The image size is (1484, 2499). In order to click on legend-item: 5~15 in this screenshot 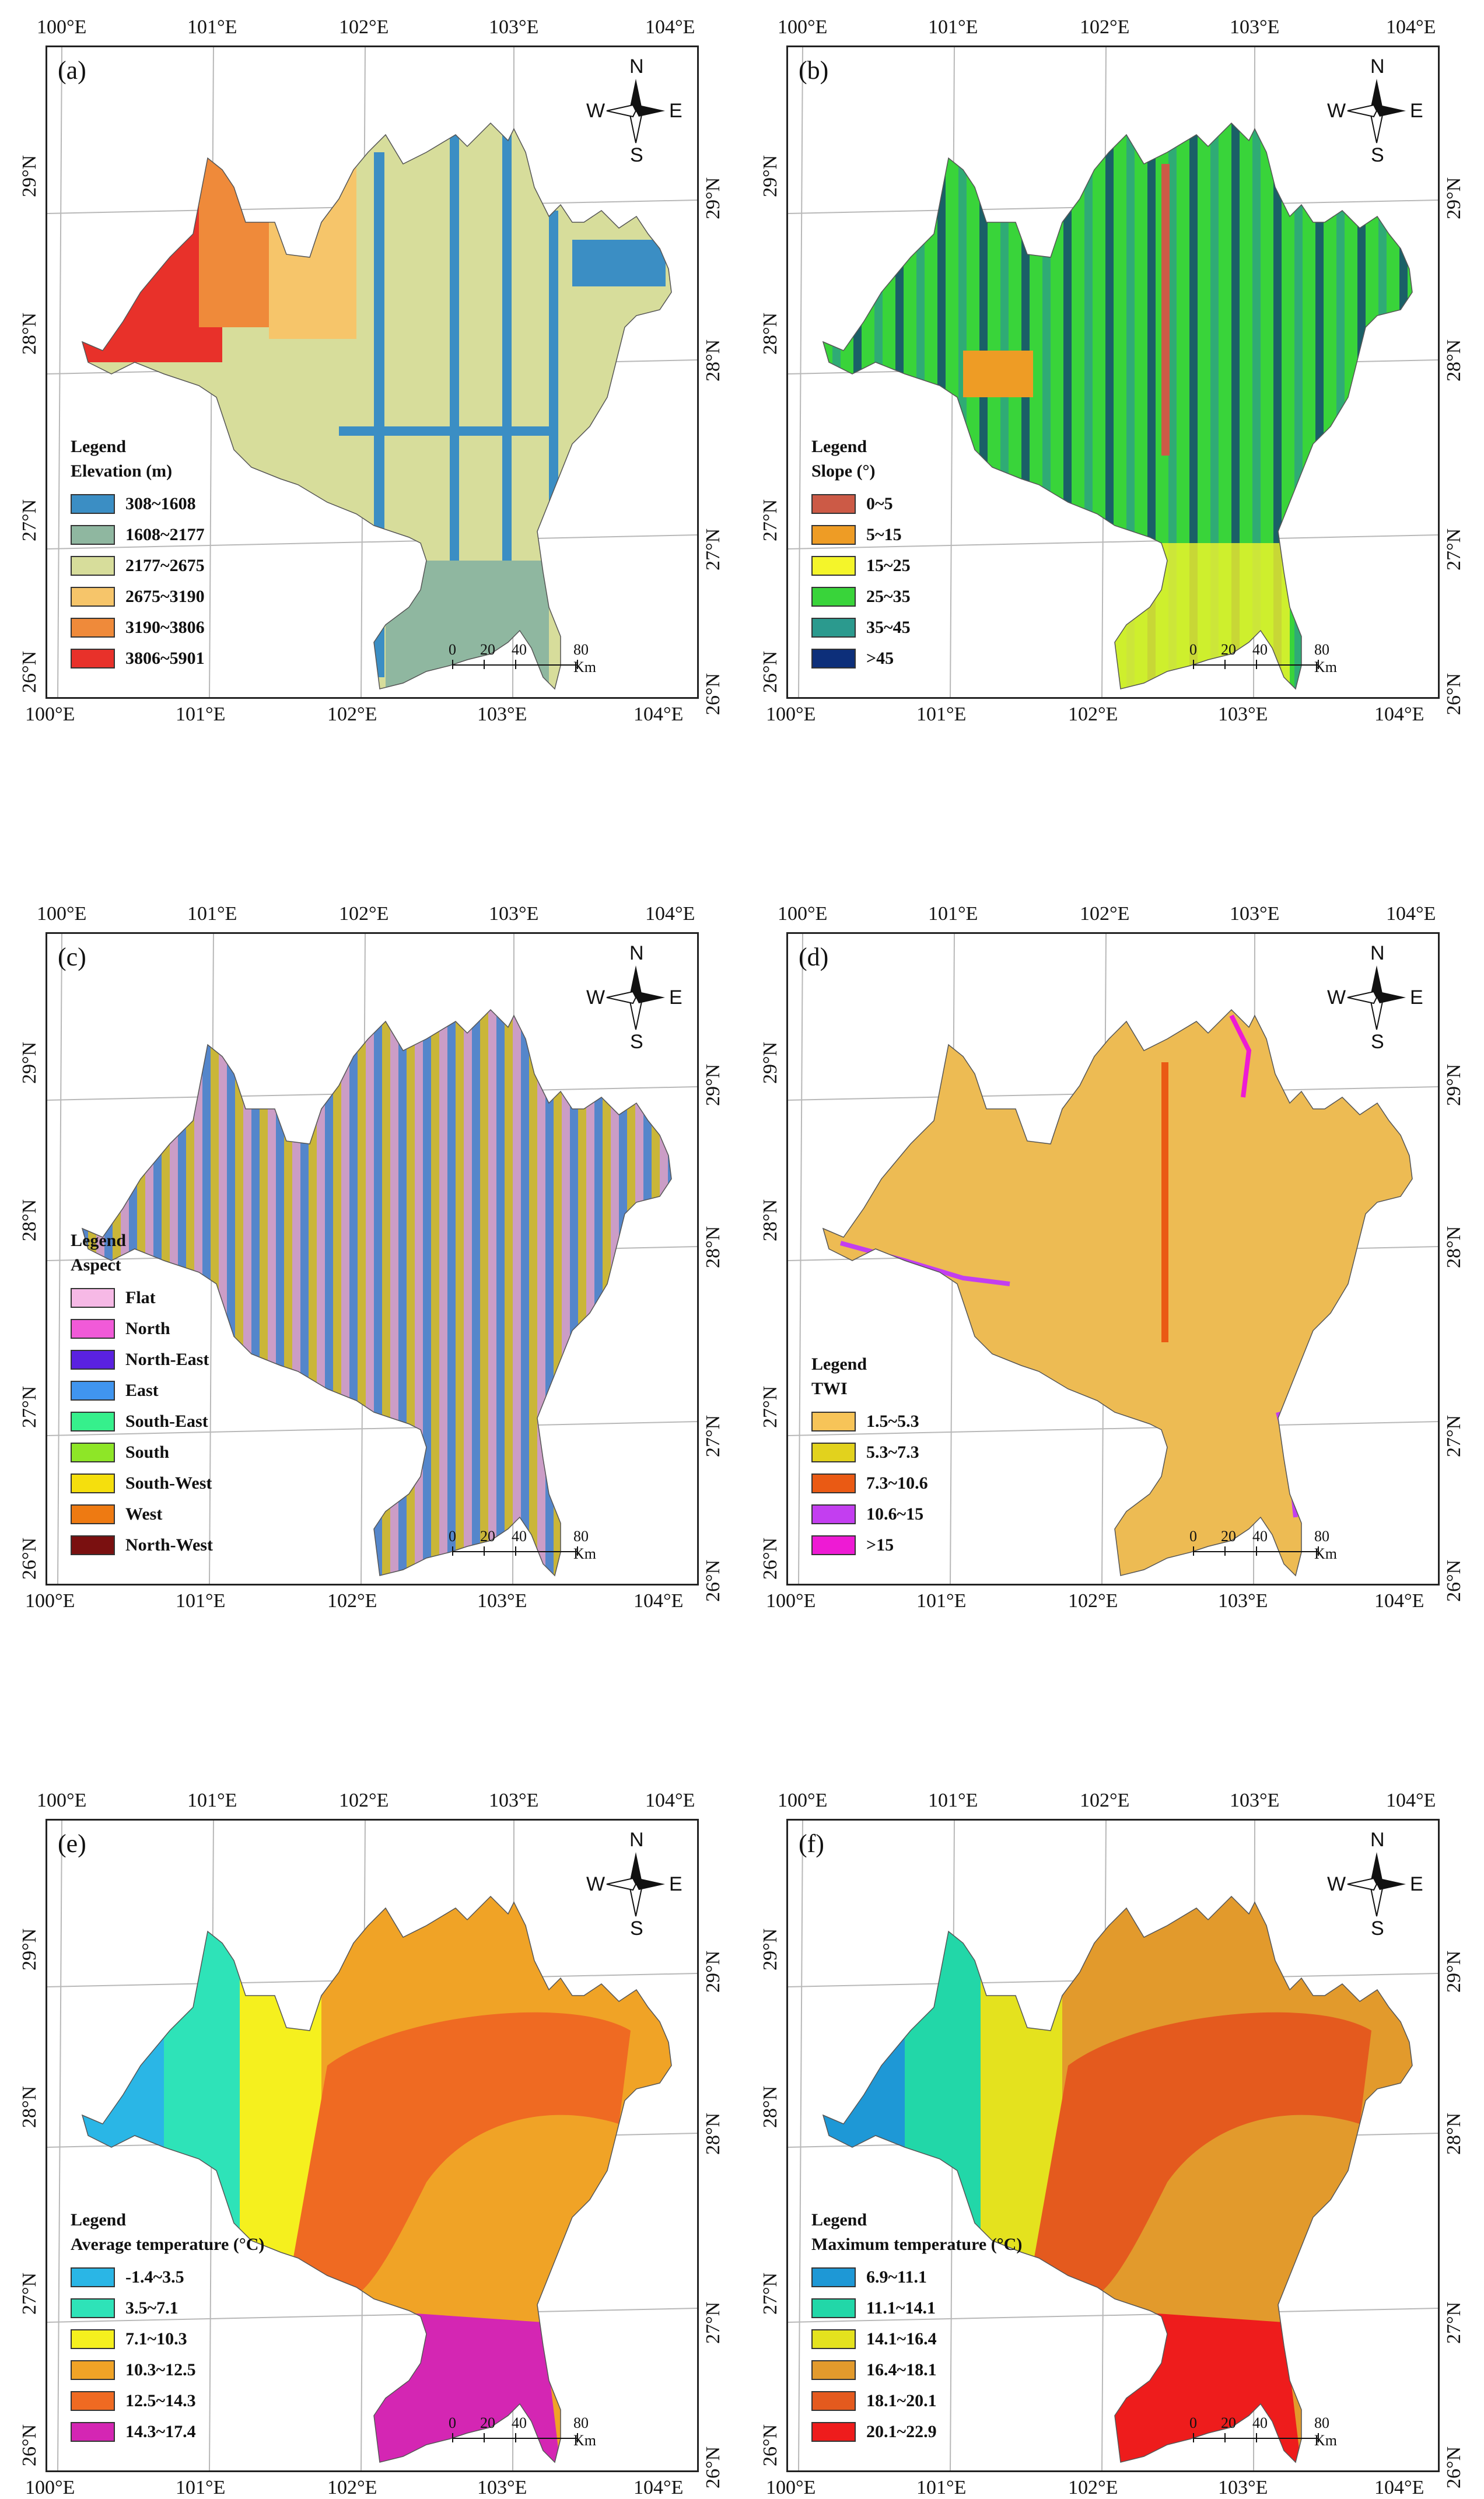, I will do `click(861, 534)`.